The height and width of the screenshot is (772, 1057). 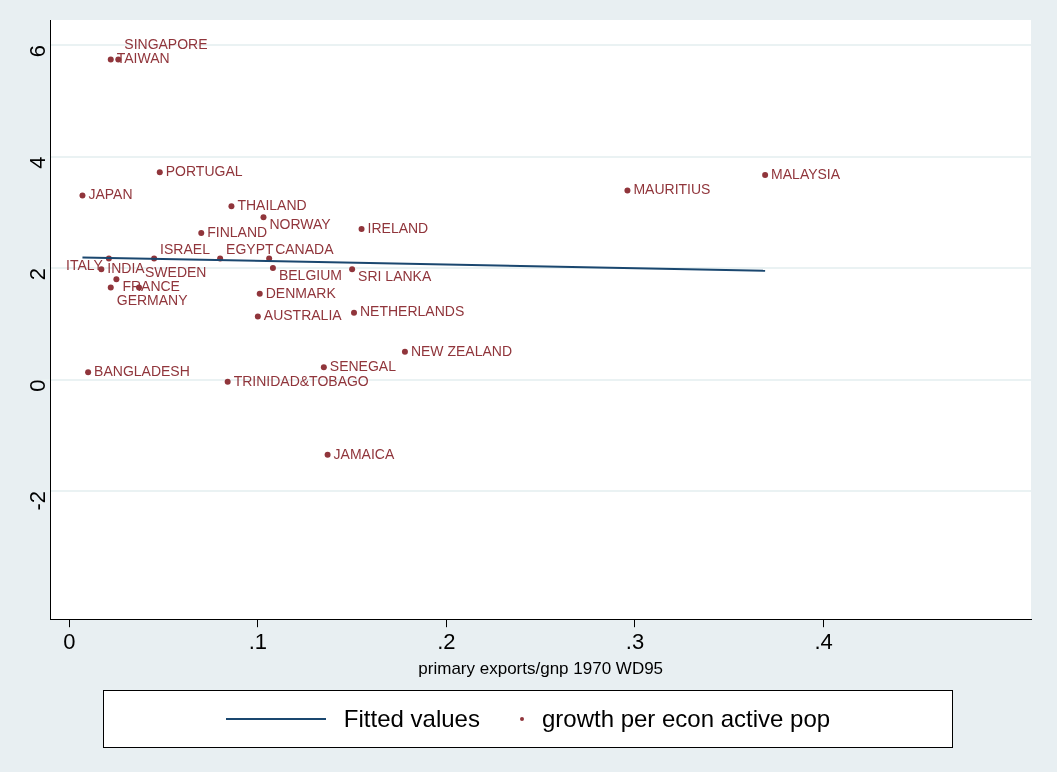 What do you see at coordinates (69, 642) in the screenshot?
I see `x-tick-label: 0` at bounding box center [69, 642].